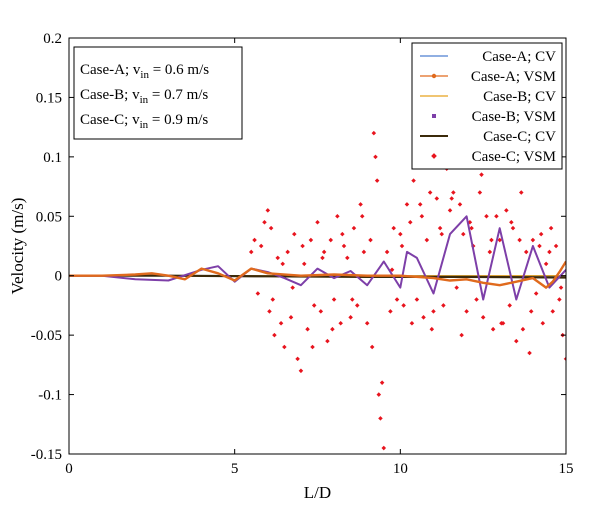 The image size is (598, 506). I want to click on legend-entry-2: Case-B; CV, so click(488, 97).